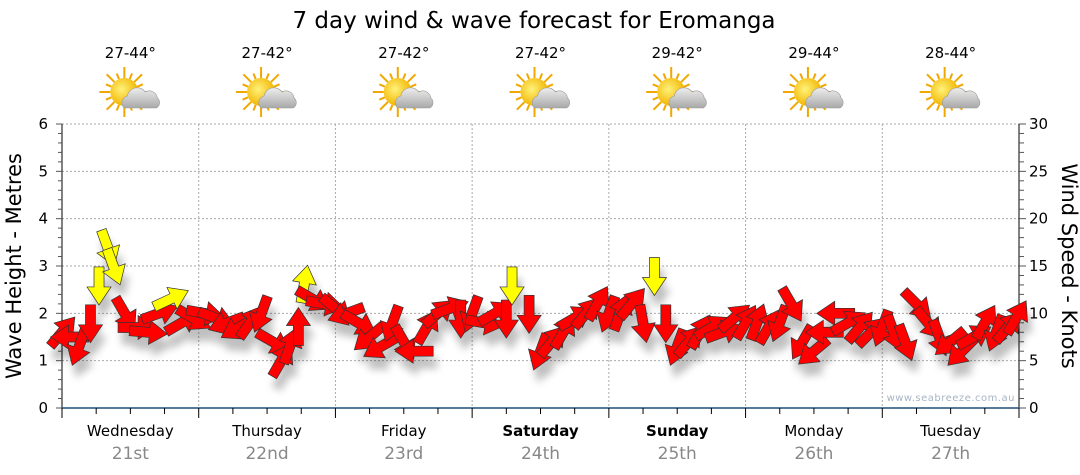  Describe the element at coordinates (130, 254) in the screenshot. I see `day-column: 27-44° Wednesday 21st` at that location.